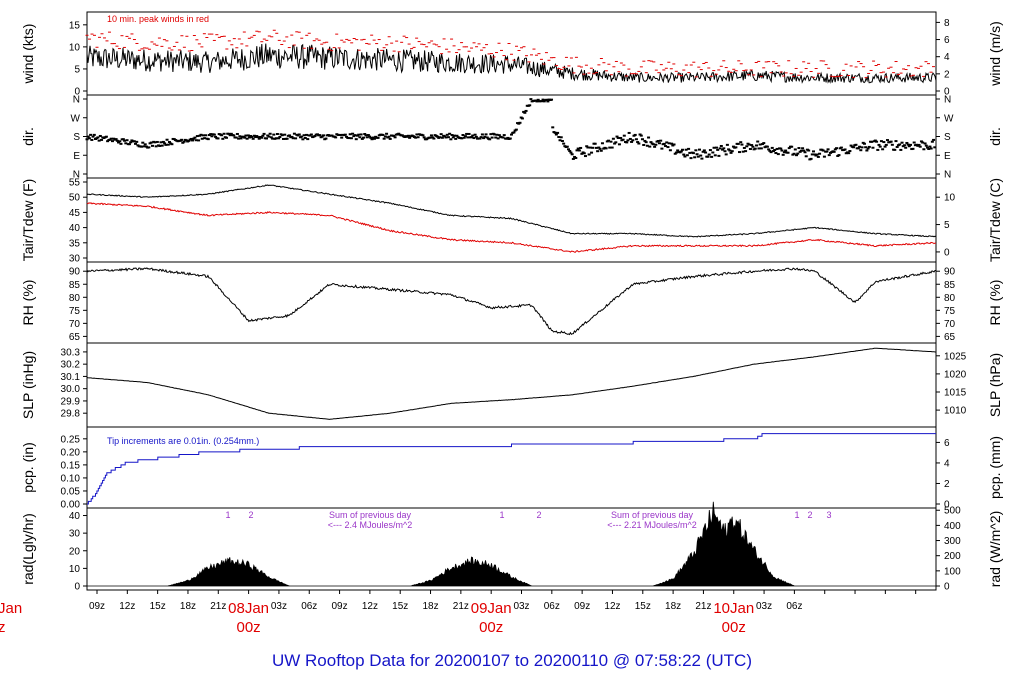 This screenshot has width=1024, height=700. I want to click on series-slp, so click(511, 383).